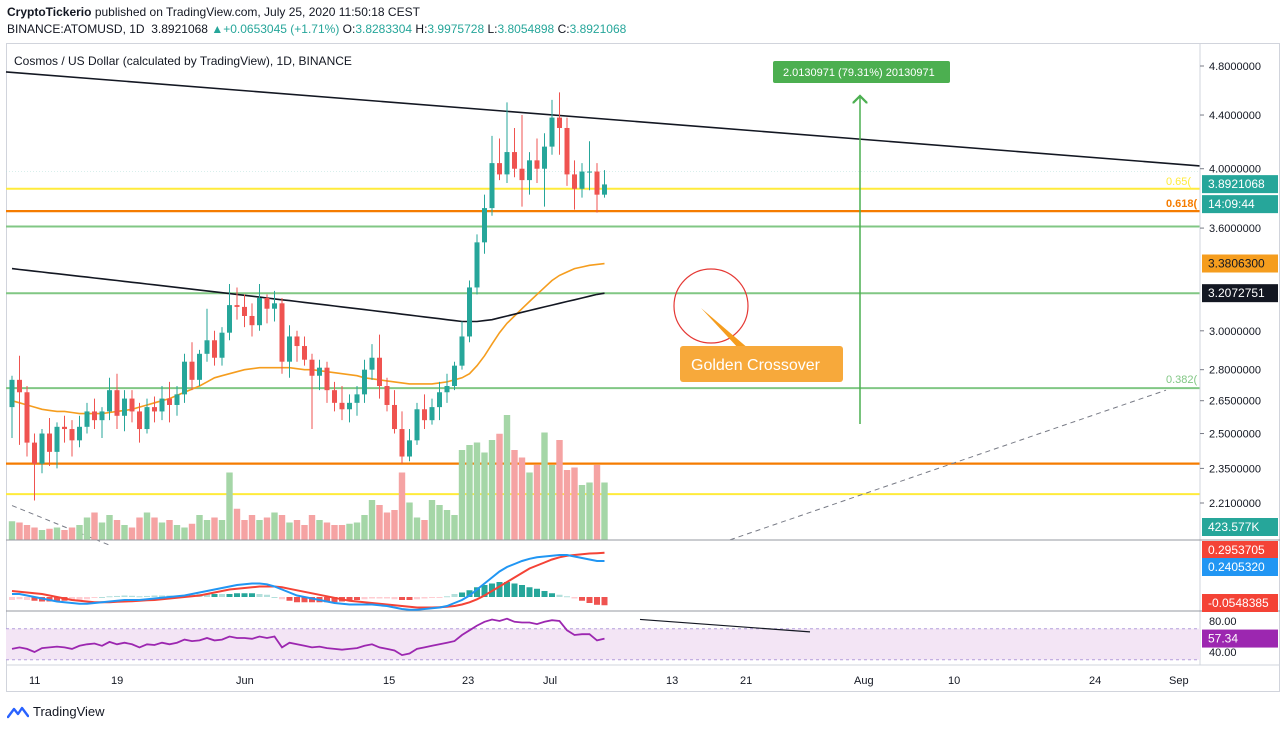 The image size is (1287, 731). I want to click on macd-value-tag: -0.0548385, so click(1240, 603).